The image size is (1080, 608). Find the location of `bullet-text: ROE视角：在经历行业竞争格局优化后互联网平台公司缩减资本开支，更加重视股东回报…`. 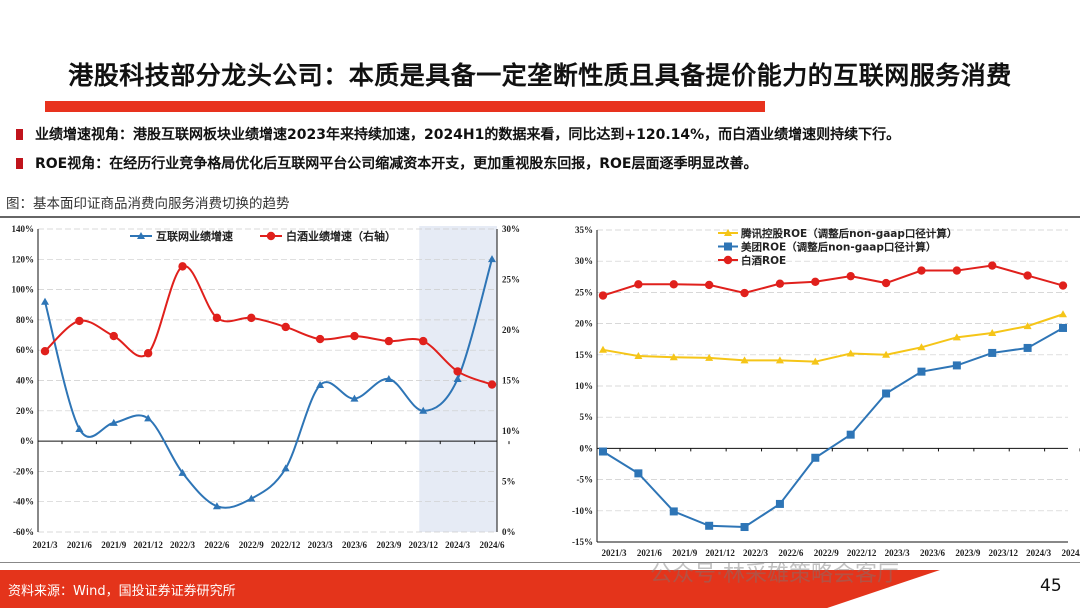

bullet-text: ROE视角：在经历行业竞争格局优化后互联网平台公司缩减资本开支，更加重视股东回报… is located at coordinates (396, 164).